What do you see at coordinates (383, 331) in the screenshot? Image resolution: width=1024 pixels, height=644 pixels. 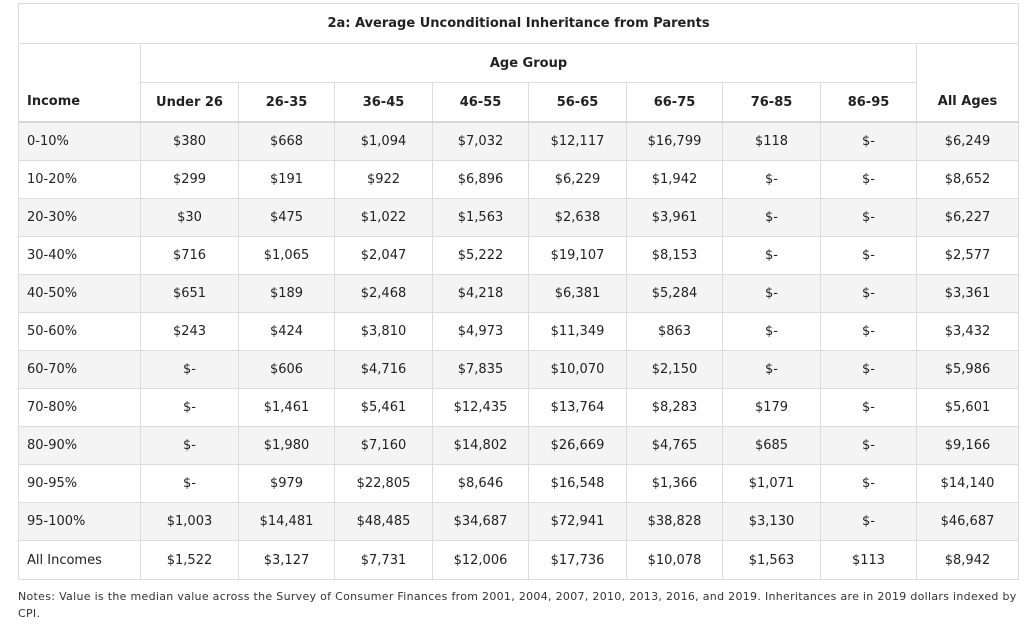 I see `table-cell: $3,810` at bounding box center [383, 331].